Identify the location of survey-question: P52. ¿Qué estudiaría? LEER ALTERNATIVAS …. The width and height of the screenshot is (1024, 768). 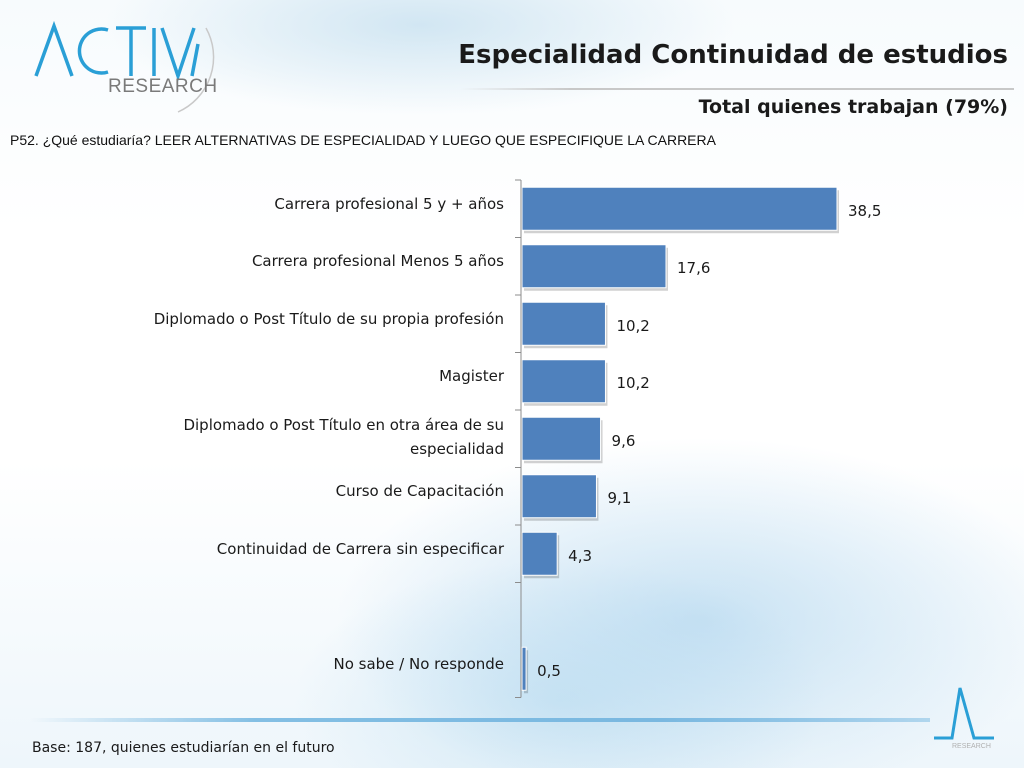
(363, 140).